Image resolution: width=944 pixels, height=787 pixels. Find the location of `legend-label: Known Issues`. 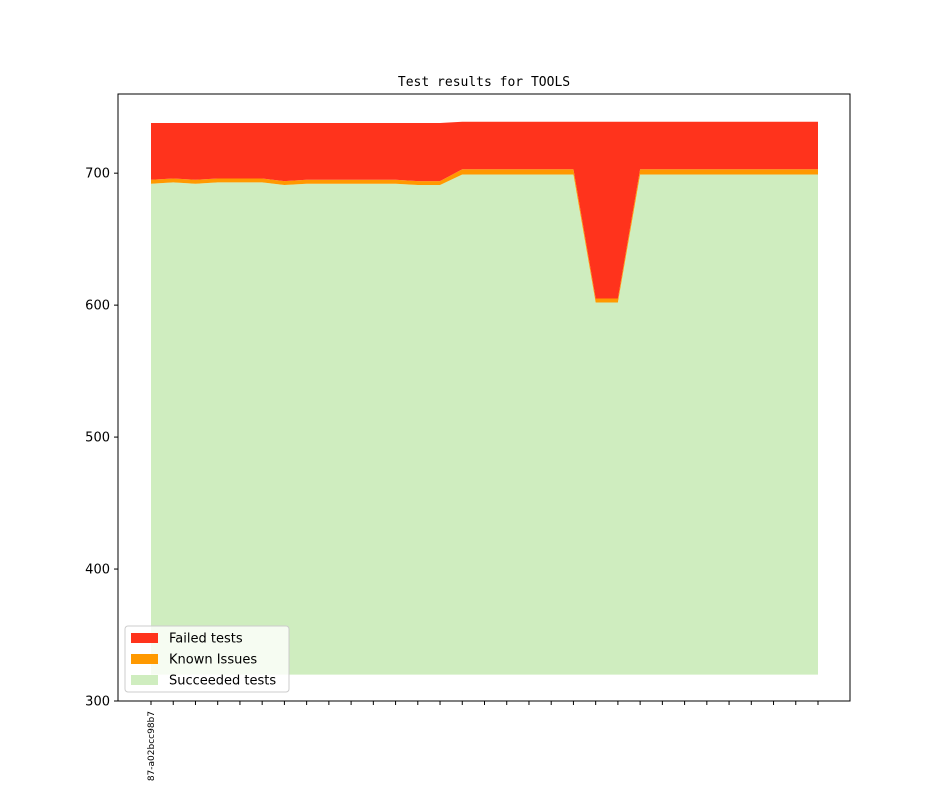

legend-label: Known Issues is located at coordinates (213, 660).